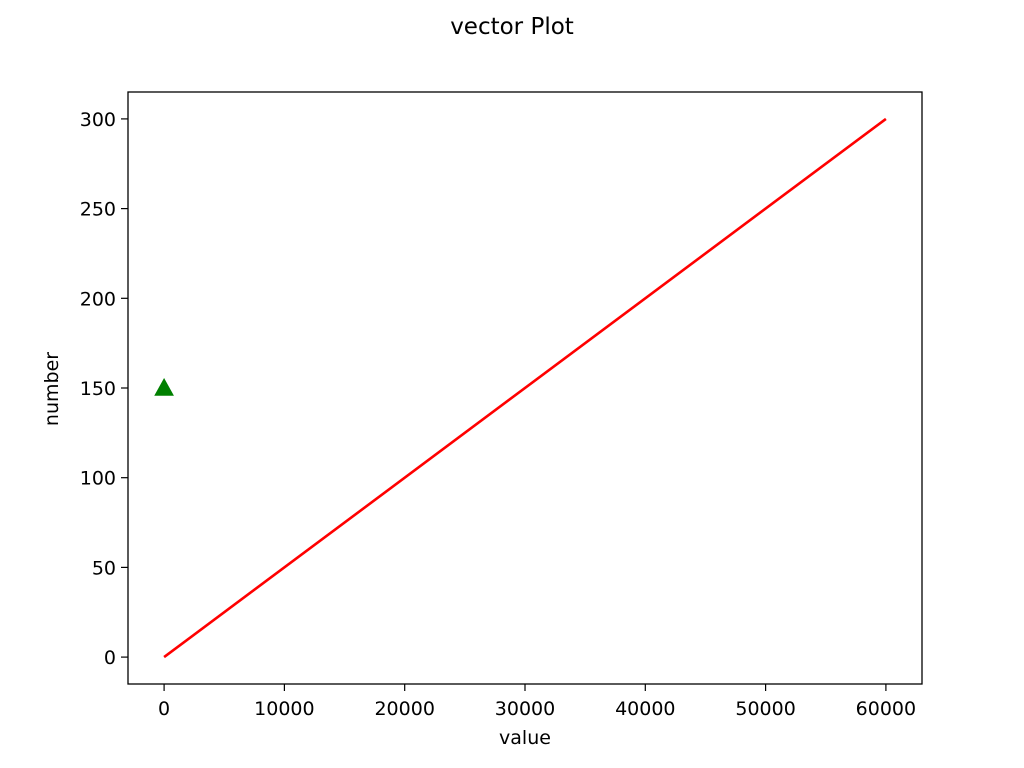 The image size is (1024, 768). What do you see at coordinates (645, 709) in the screenshot?
I see `x-tick-label: 40000` at bounding box center [645, 709].